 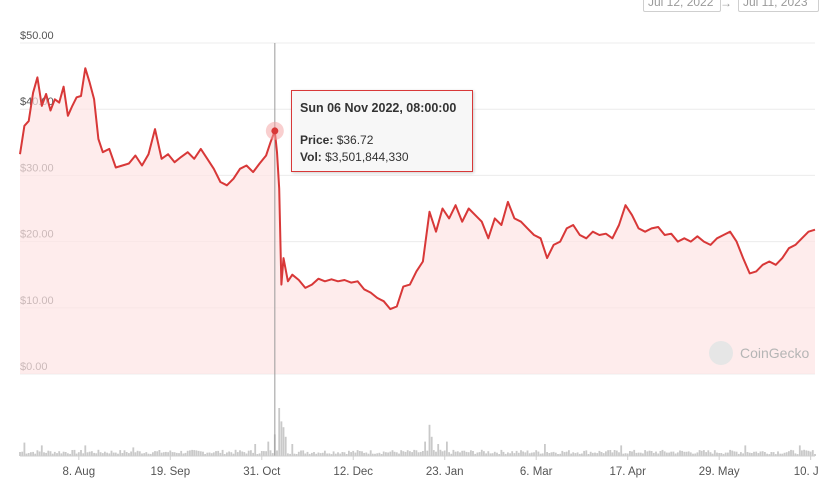 I want to click on tooltip-vol-value: $3,501,844,330, so click(x=367, y=157).